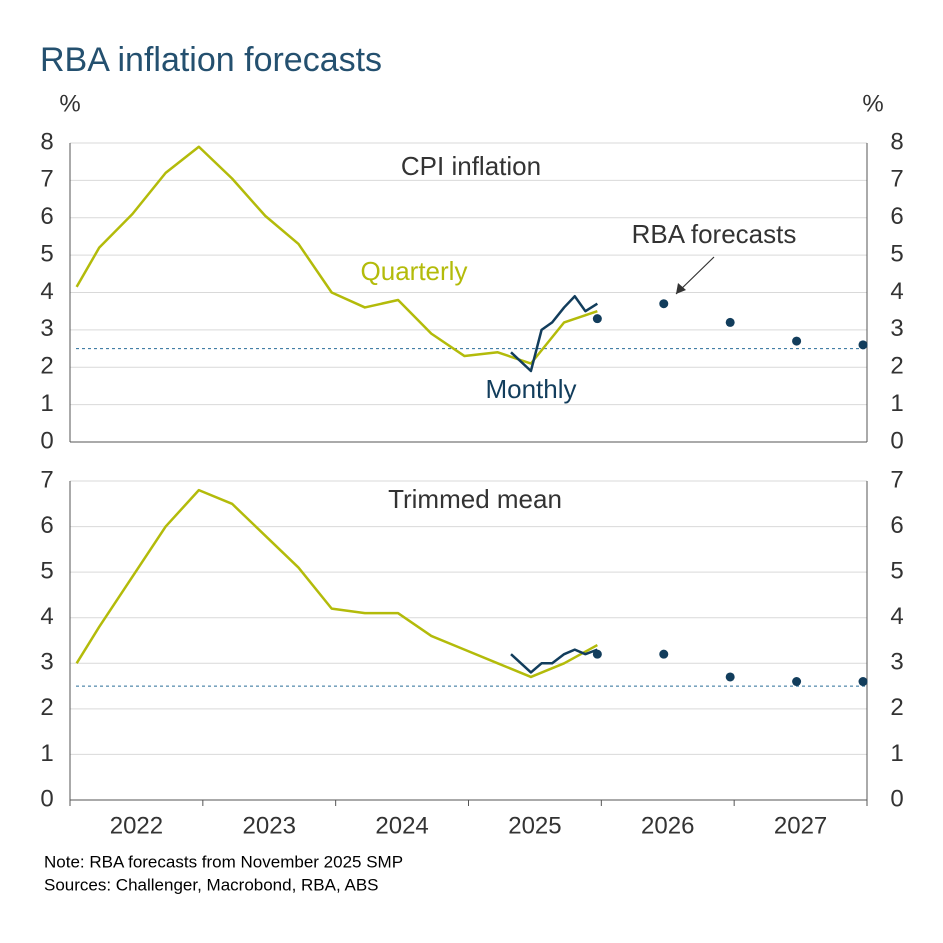 This screenshot has width=943, height=943. Describe the element at coordinates (534, 825) in the screenshot. I see `x-tick-label: 2025` at that location.